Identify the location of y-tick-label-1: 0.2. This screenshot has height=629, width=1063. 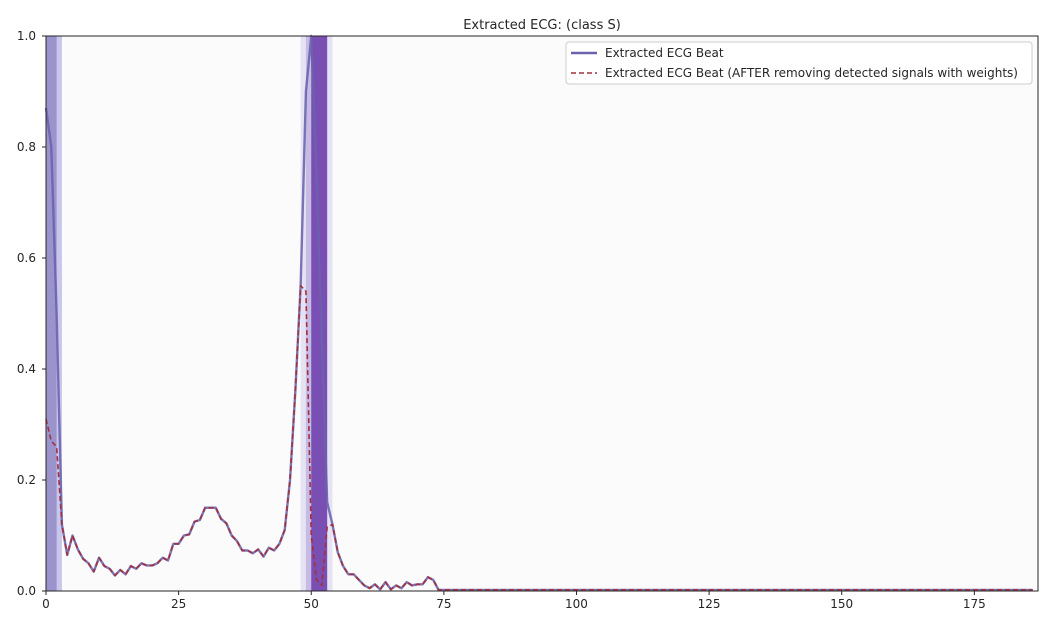
(26, 480).